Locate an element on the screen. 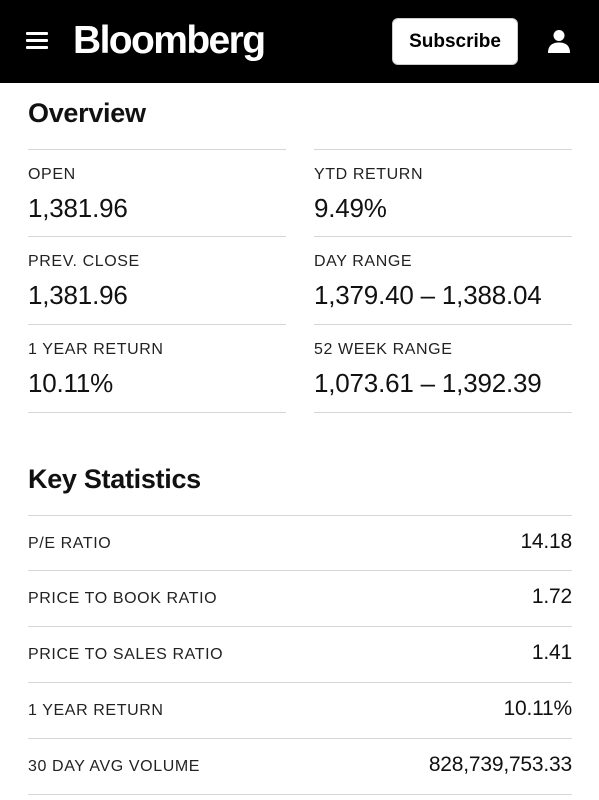 The image size is (599, 800). overview-cell-1-year-return: 1 YEAR RETURN 10.11% is located at coordinates (157, 368).